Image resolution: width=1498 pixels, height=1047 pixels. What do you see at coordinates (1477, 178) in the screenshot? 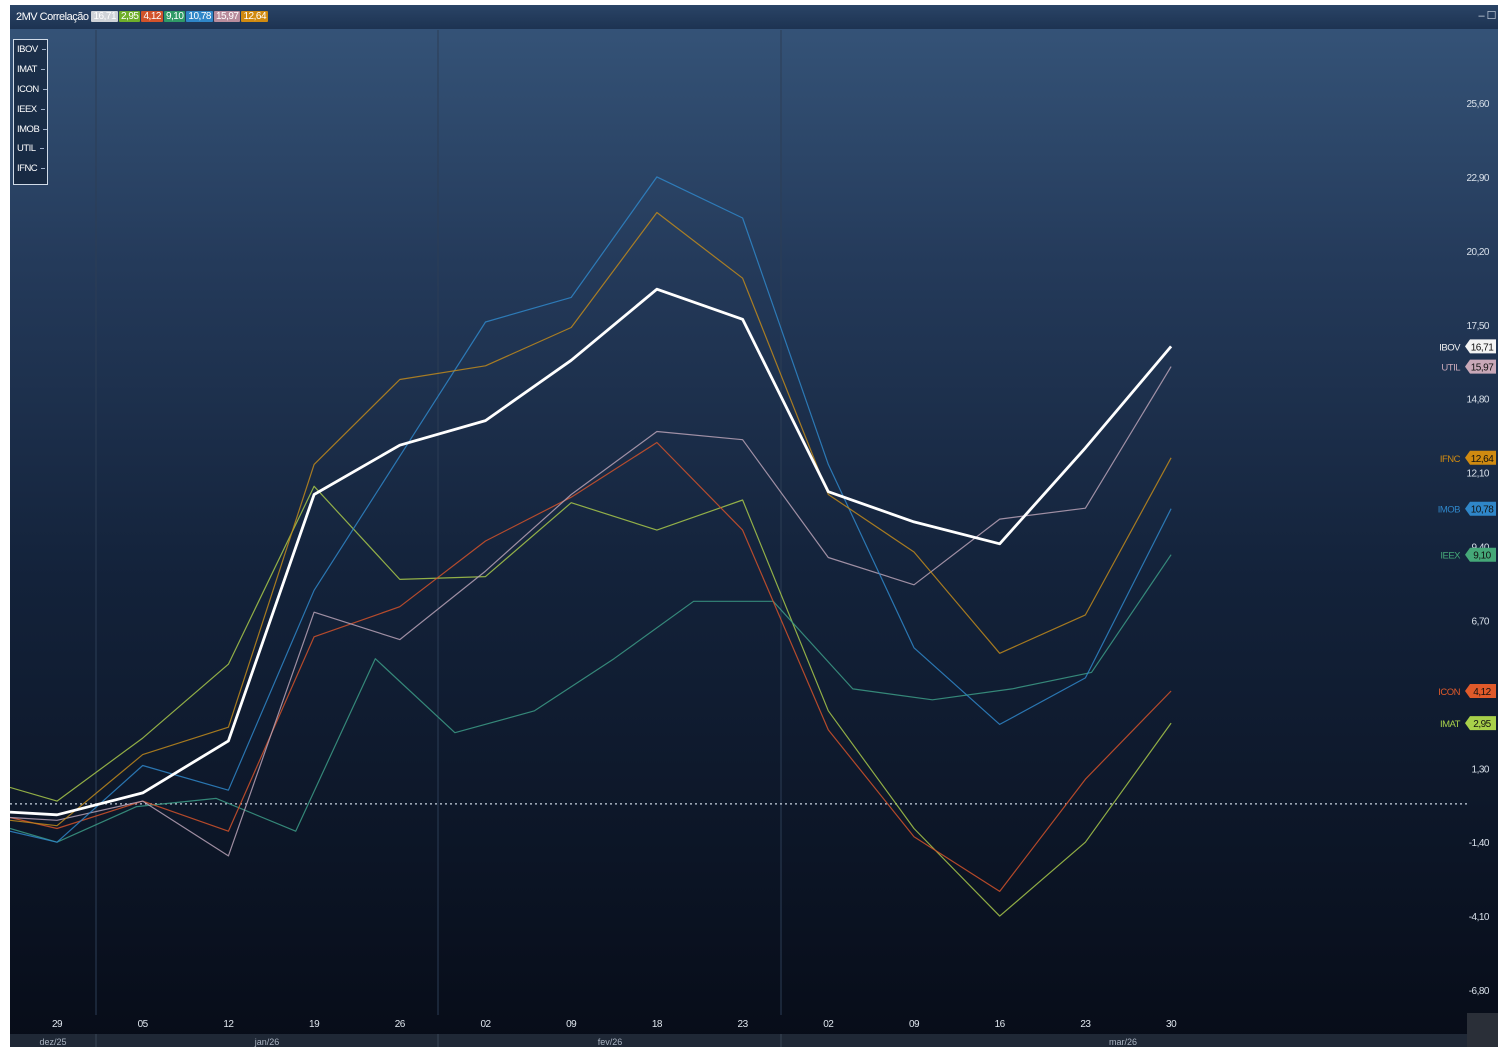
I see `y-tick-label: 22,90` at bounding box center [1477, 178].